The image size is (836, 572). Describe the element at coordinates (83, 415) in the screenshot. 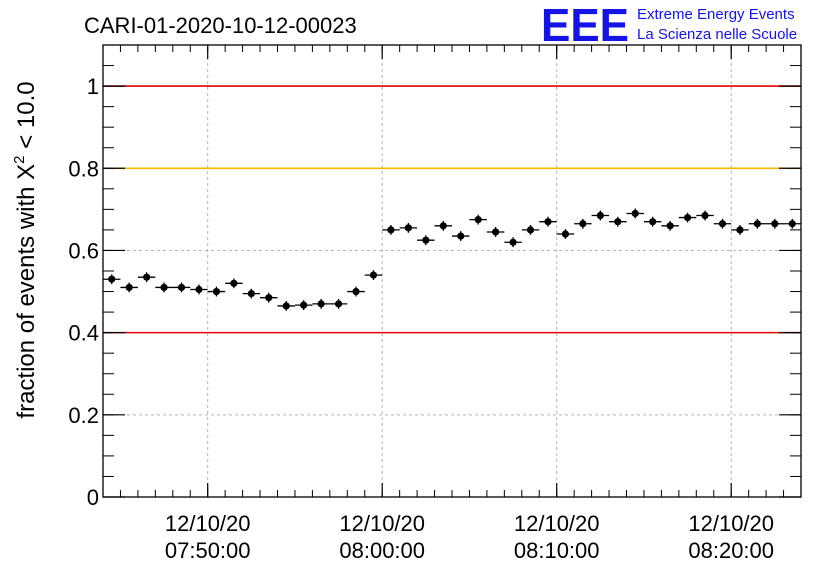

I see `y-tick-label: 0.2` at that location.